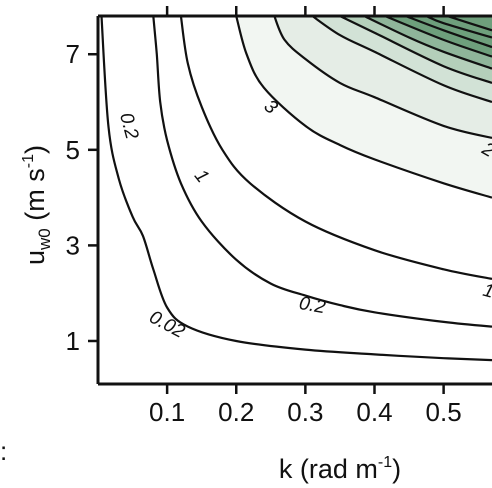 The height and width of the screenshot is (488, 492). Describe the element at coordinates (271, 107) in the screenshot. I see `contour-label: 3` at that location.